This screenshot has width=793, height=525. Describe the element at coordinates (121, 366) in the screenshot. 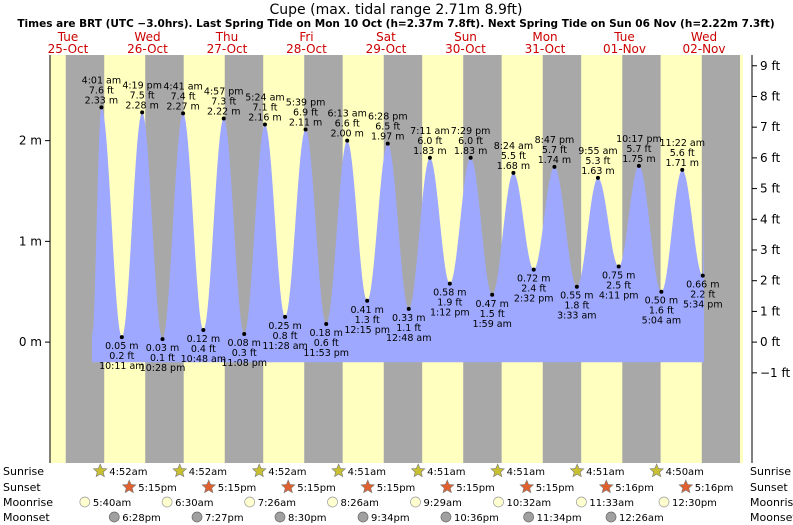

I see `tide-time-label: 10:11 am` at that location.